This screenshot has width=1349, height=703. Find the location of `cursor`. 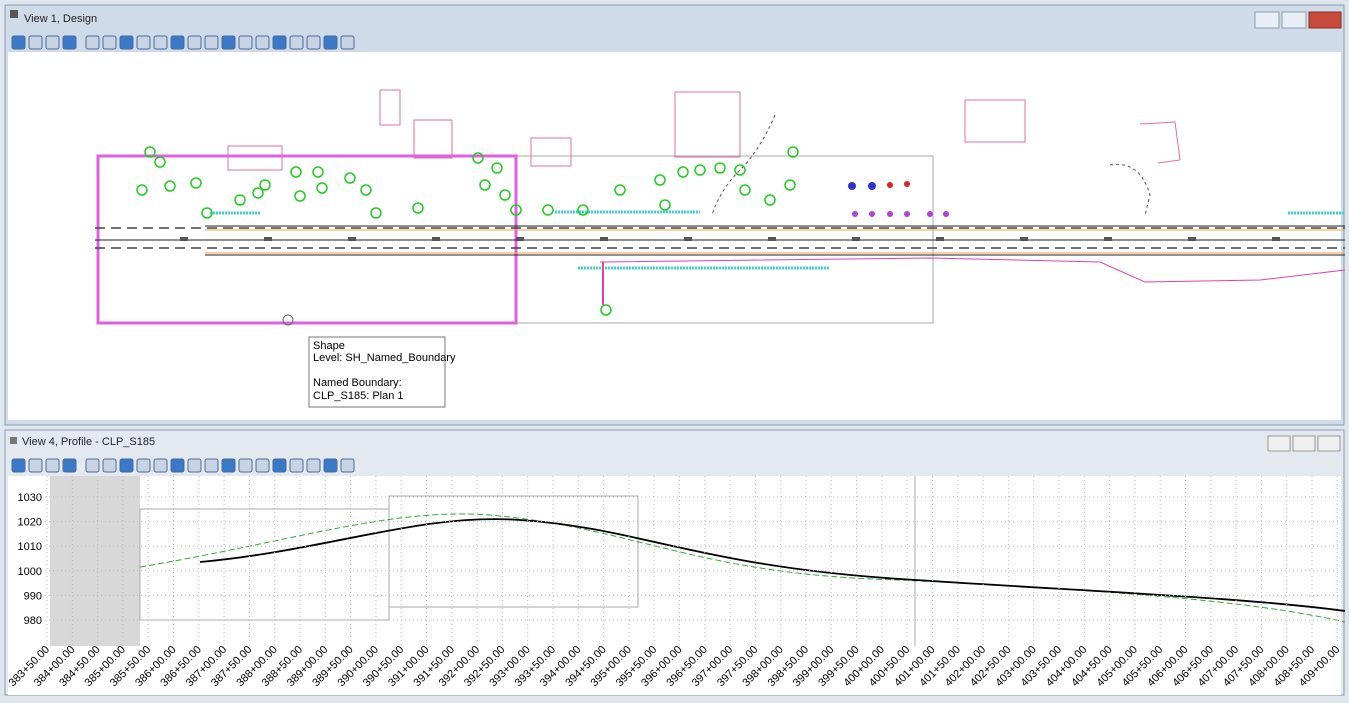

cursor is located at coordinates (288, 320).